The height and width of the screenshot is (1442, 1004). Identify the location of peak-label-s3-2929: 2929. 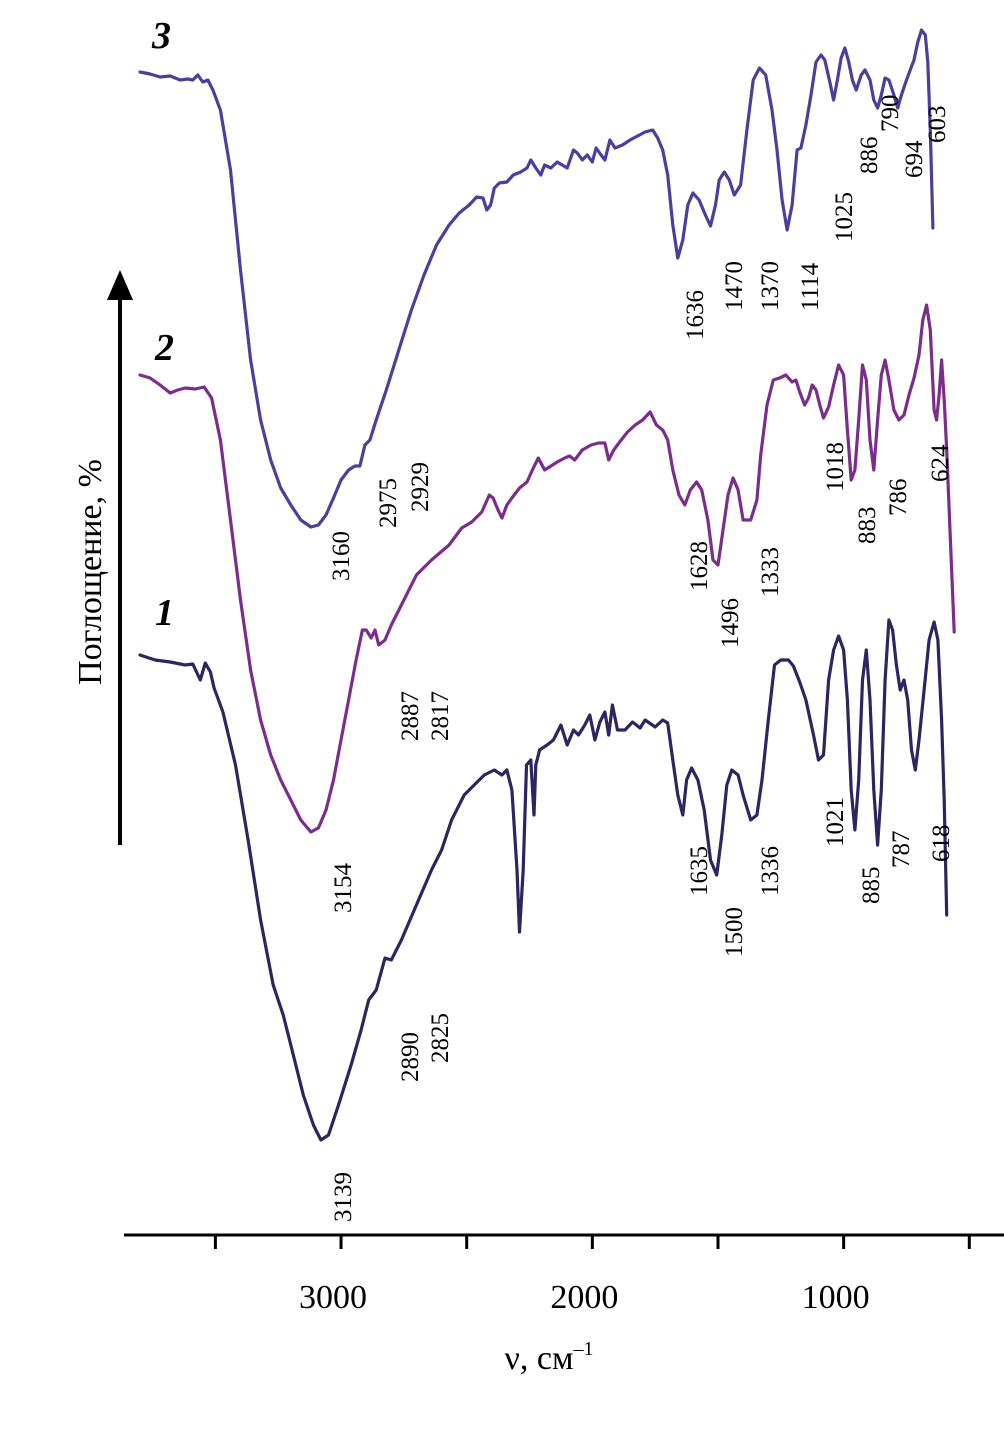
(420, 487).